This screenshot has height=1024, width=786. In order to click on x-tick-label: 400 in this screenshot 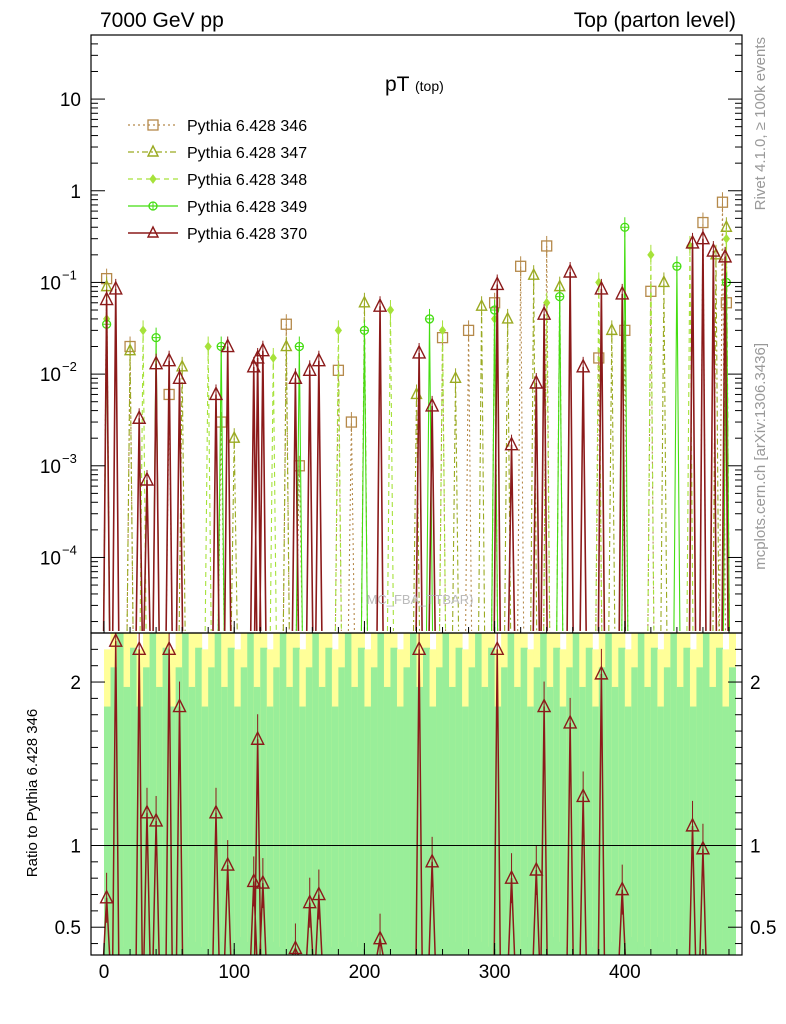, I will do `click(625, 972)`.